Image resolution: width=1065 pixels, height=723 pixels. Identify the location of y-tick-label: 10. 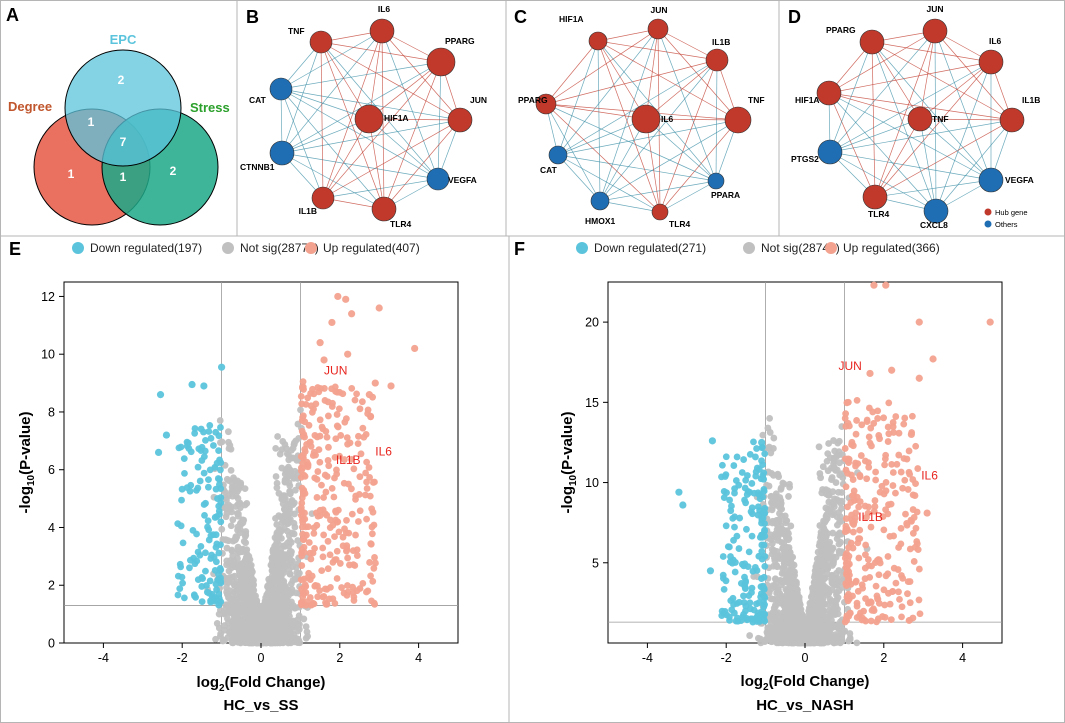
(592, 483).